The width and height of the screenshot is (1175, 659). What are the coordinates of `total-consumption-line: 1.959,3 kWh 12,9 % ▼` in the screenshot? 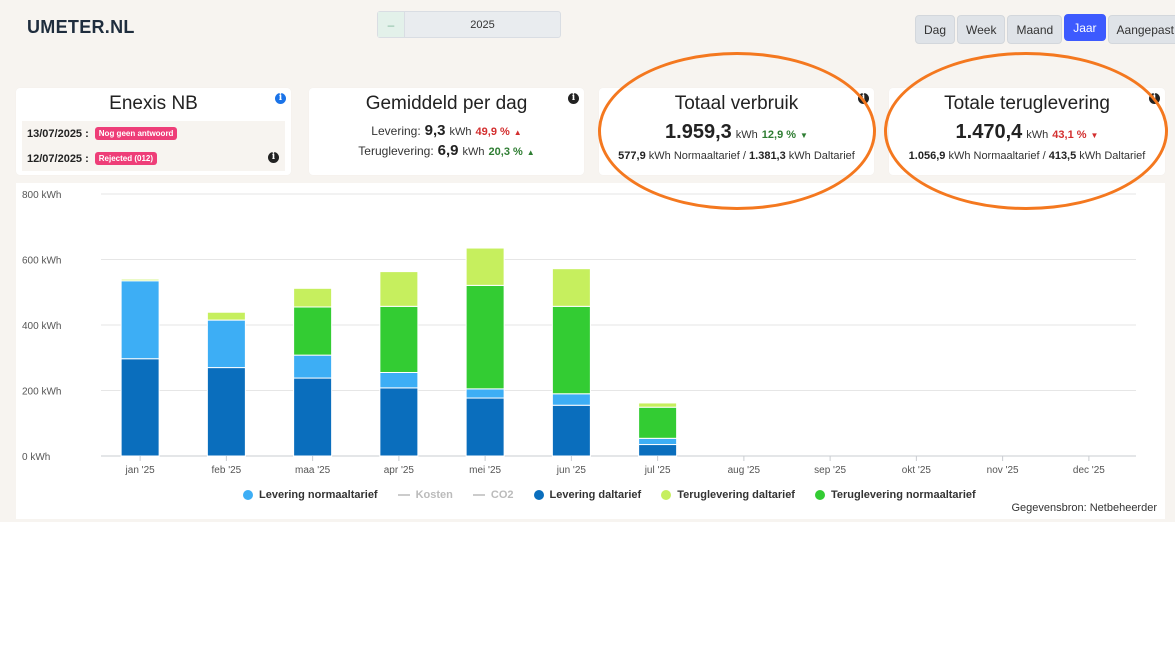 It's located at (736, 132).